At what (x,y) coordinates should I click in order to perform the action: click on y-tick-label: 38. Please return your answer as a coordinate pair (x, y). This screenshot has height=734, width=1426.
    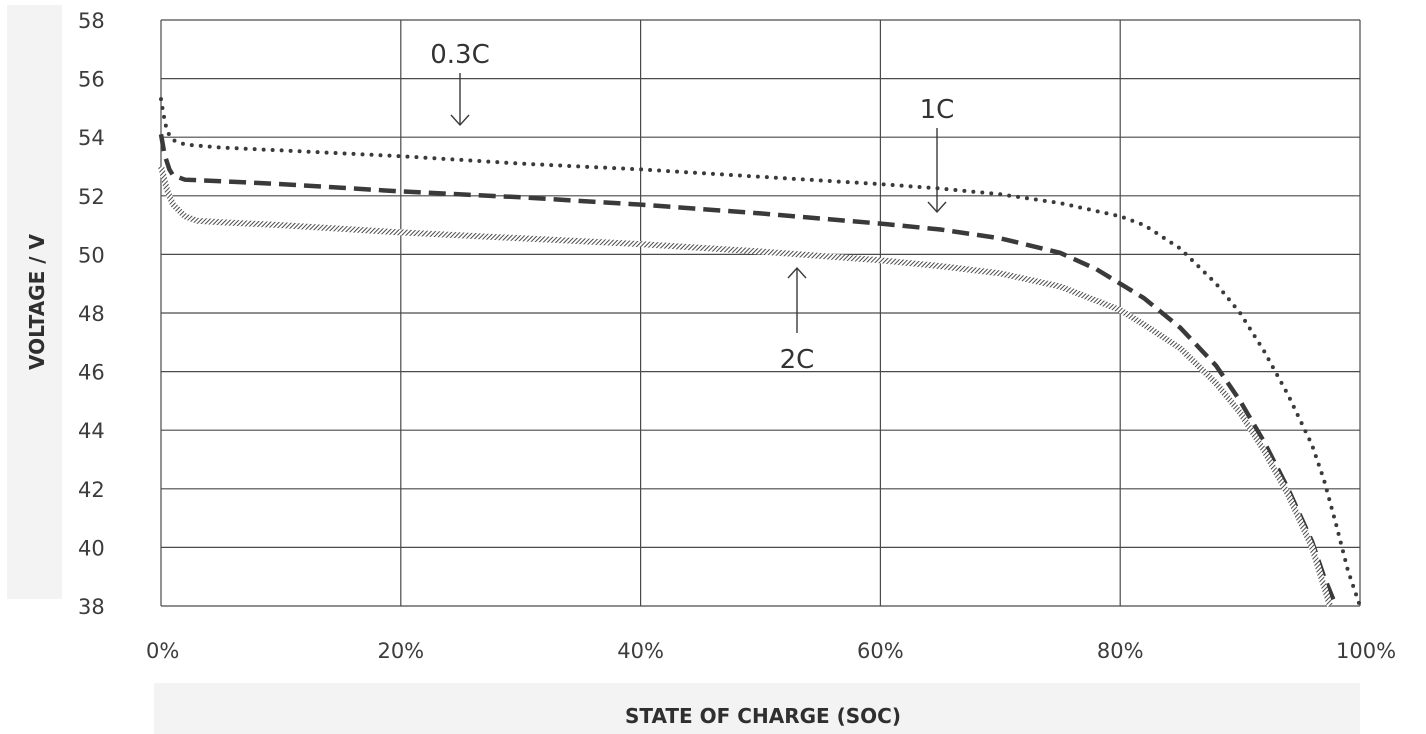
    Looking at the image, I should click on (91, 607).